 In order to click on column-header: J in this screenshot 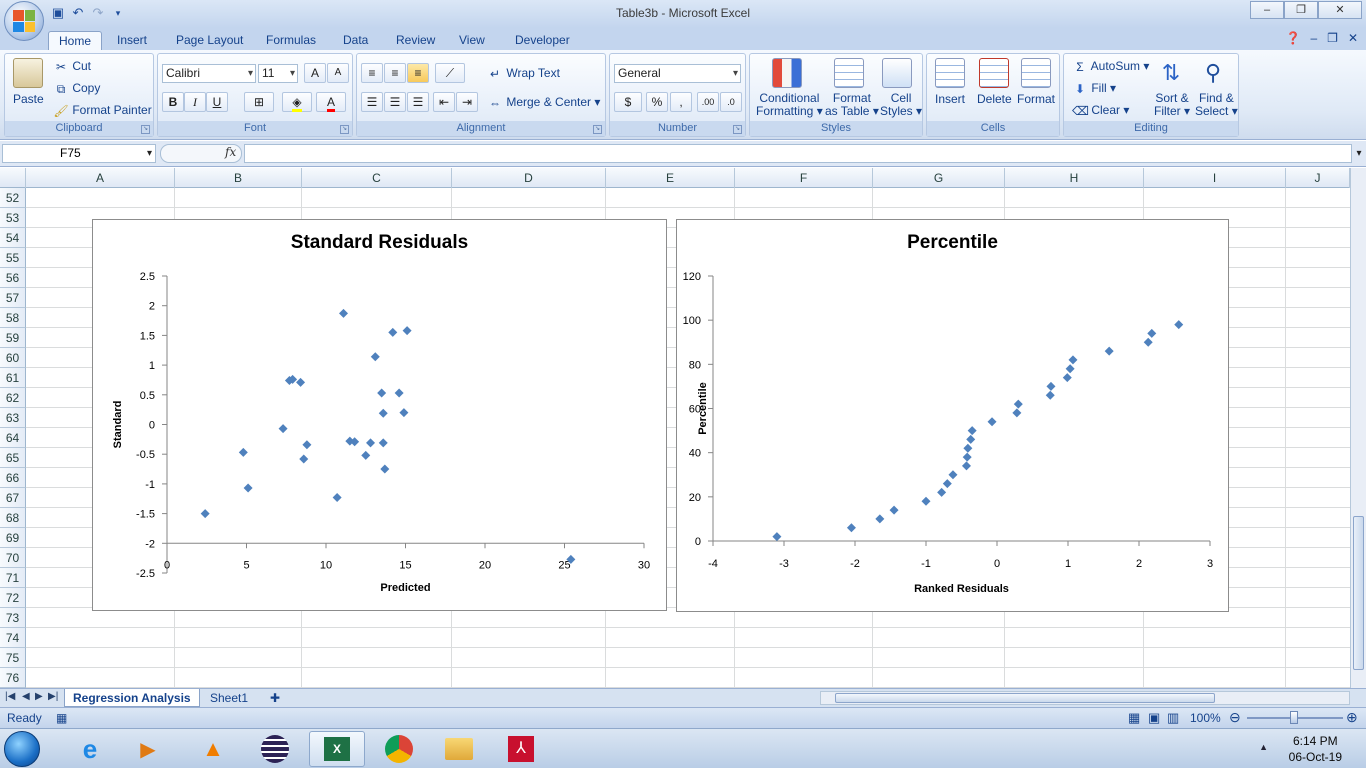, I will do `click(1318, 178)`.